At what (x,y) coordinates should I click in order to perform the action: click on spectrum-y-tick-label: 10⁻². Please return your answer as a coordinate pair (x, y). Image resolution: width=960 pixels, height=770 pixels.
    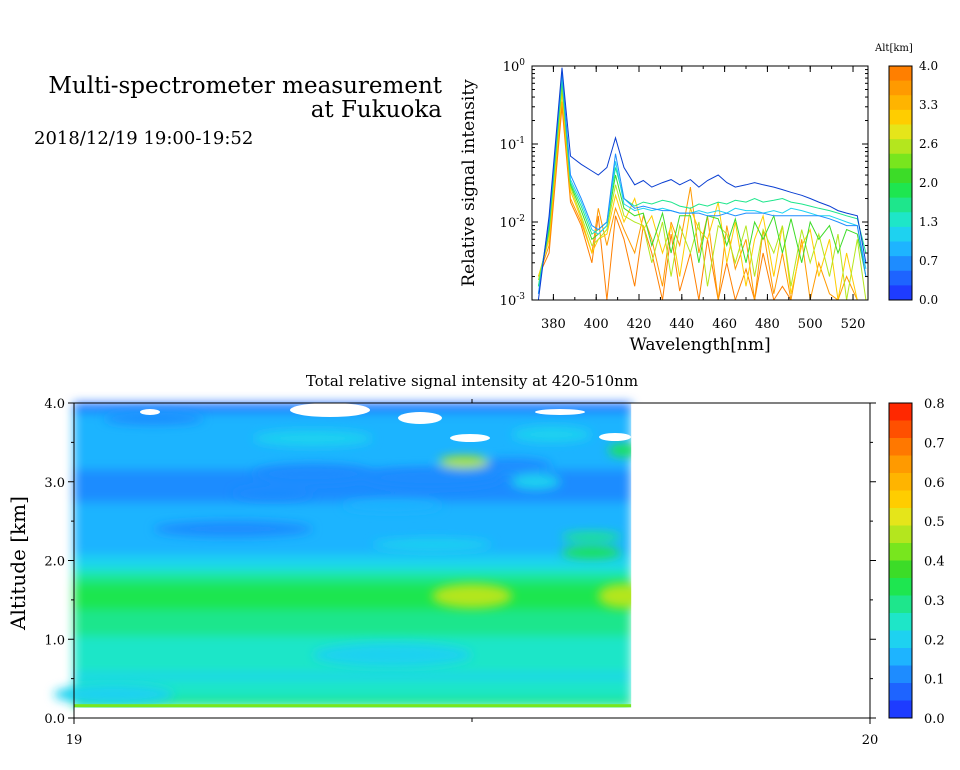
    Looking at the image, I should click on (512, 222).